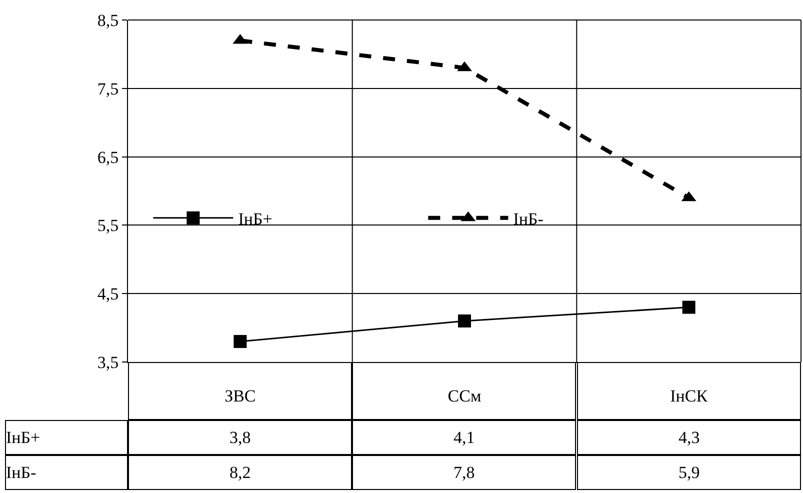 The height and width of the screenshot is (493, 803). I want to click on data-label: 4,3, so click(689, 437).